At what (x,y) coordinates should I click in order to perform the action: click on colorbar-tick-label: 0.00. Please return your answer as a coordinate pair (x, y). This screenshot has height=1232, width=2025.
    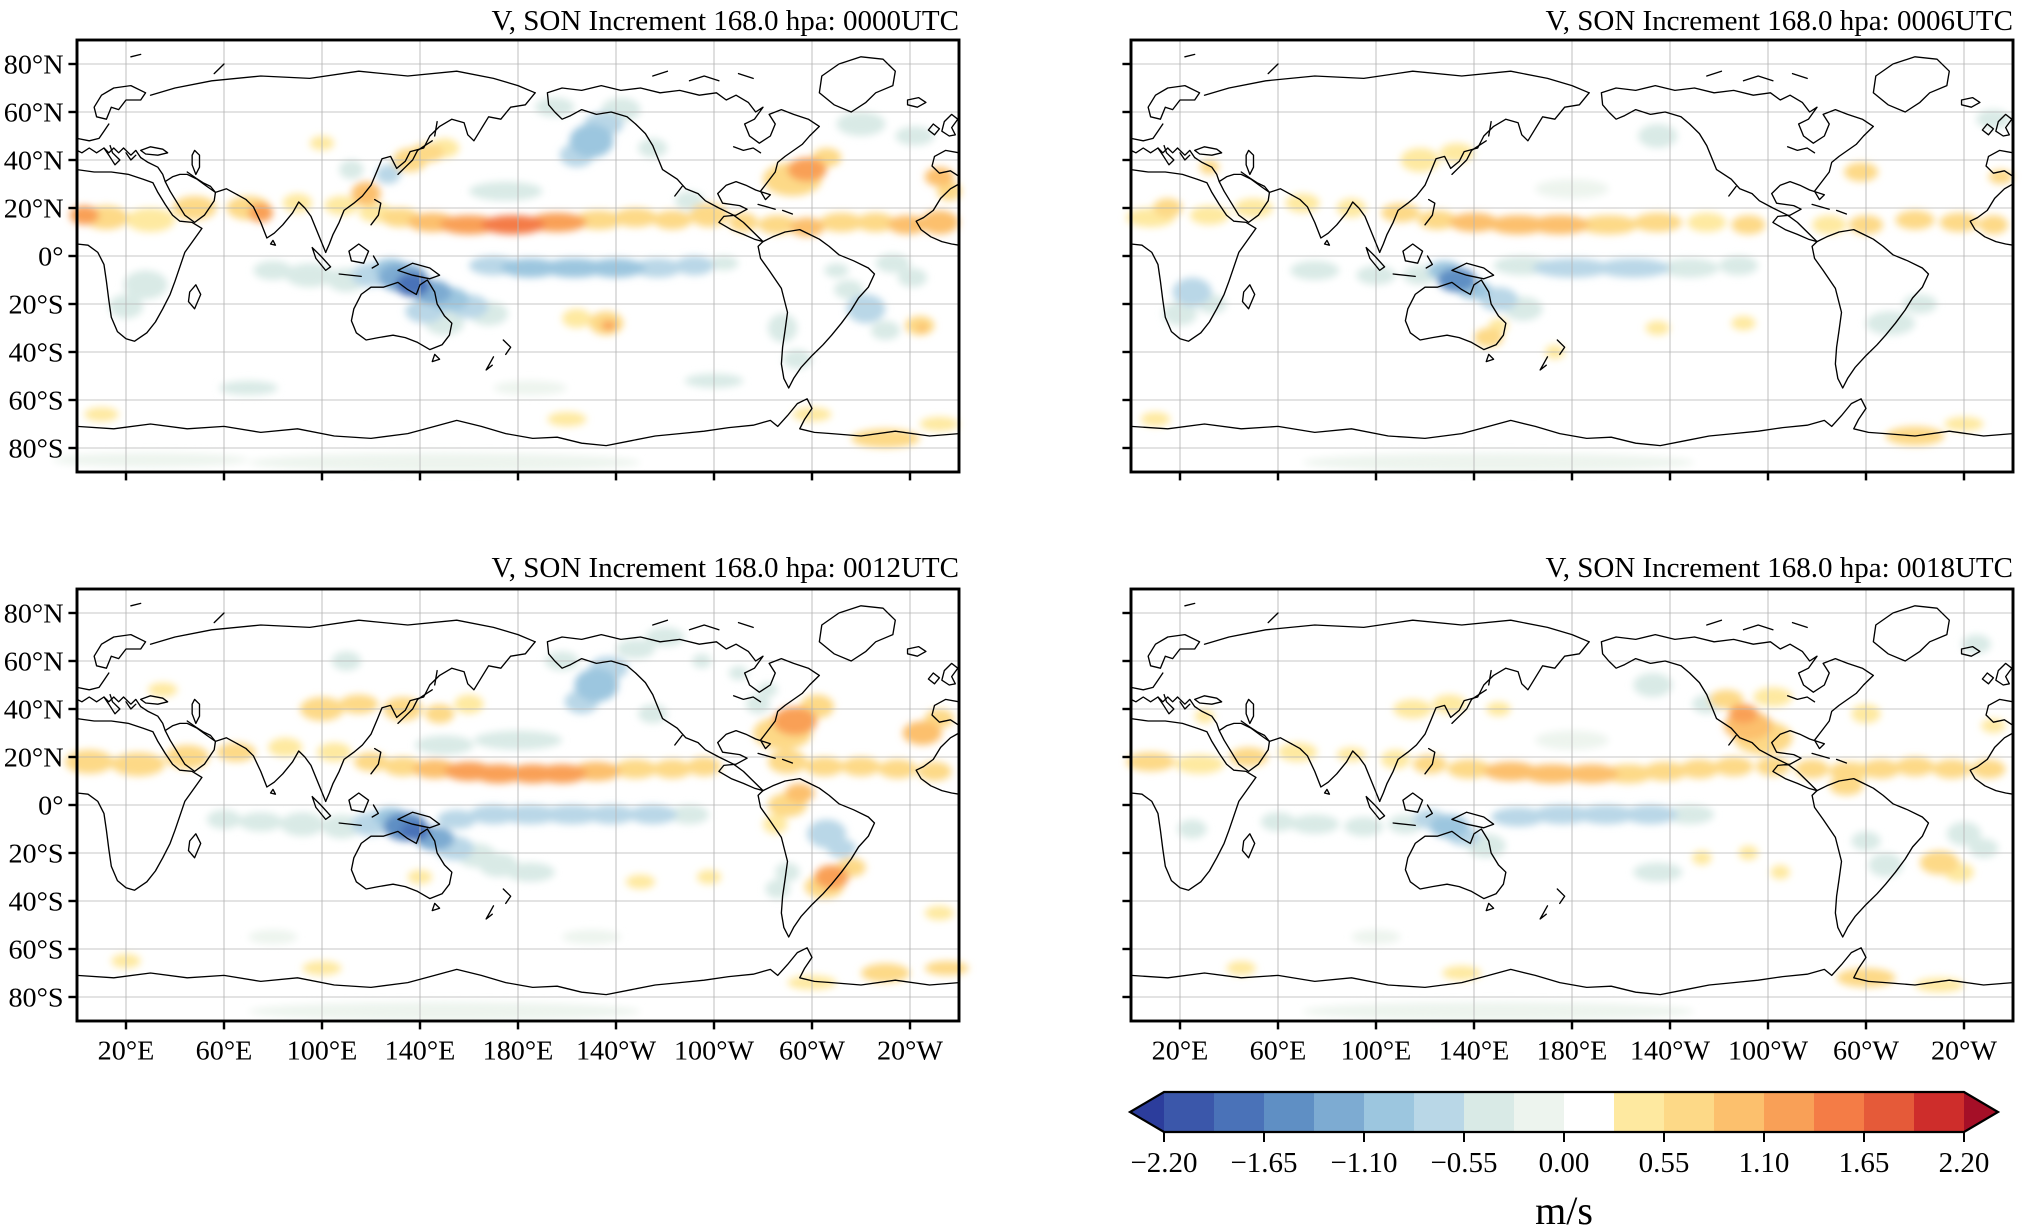
    Looking at the image, I should click on (1564, 1163).